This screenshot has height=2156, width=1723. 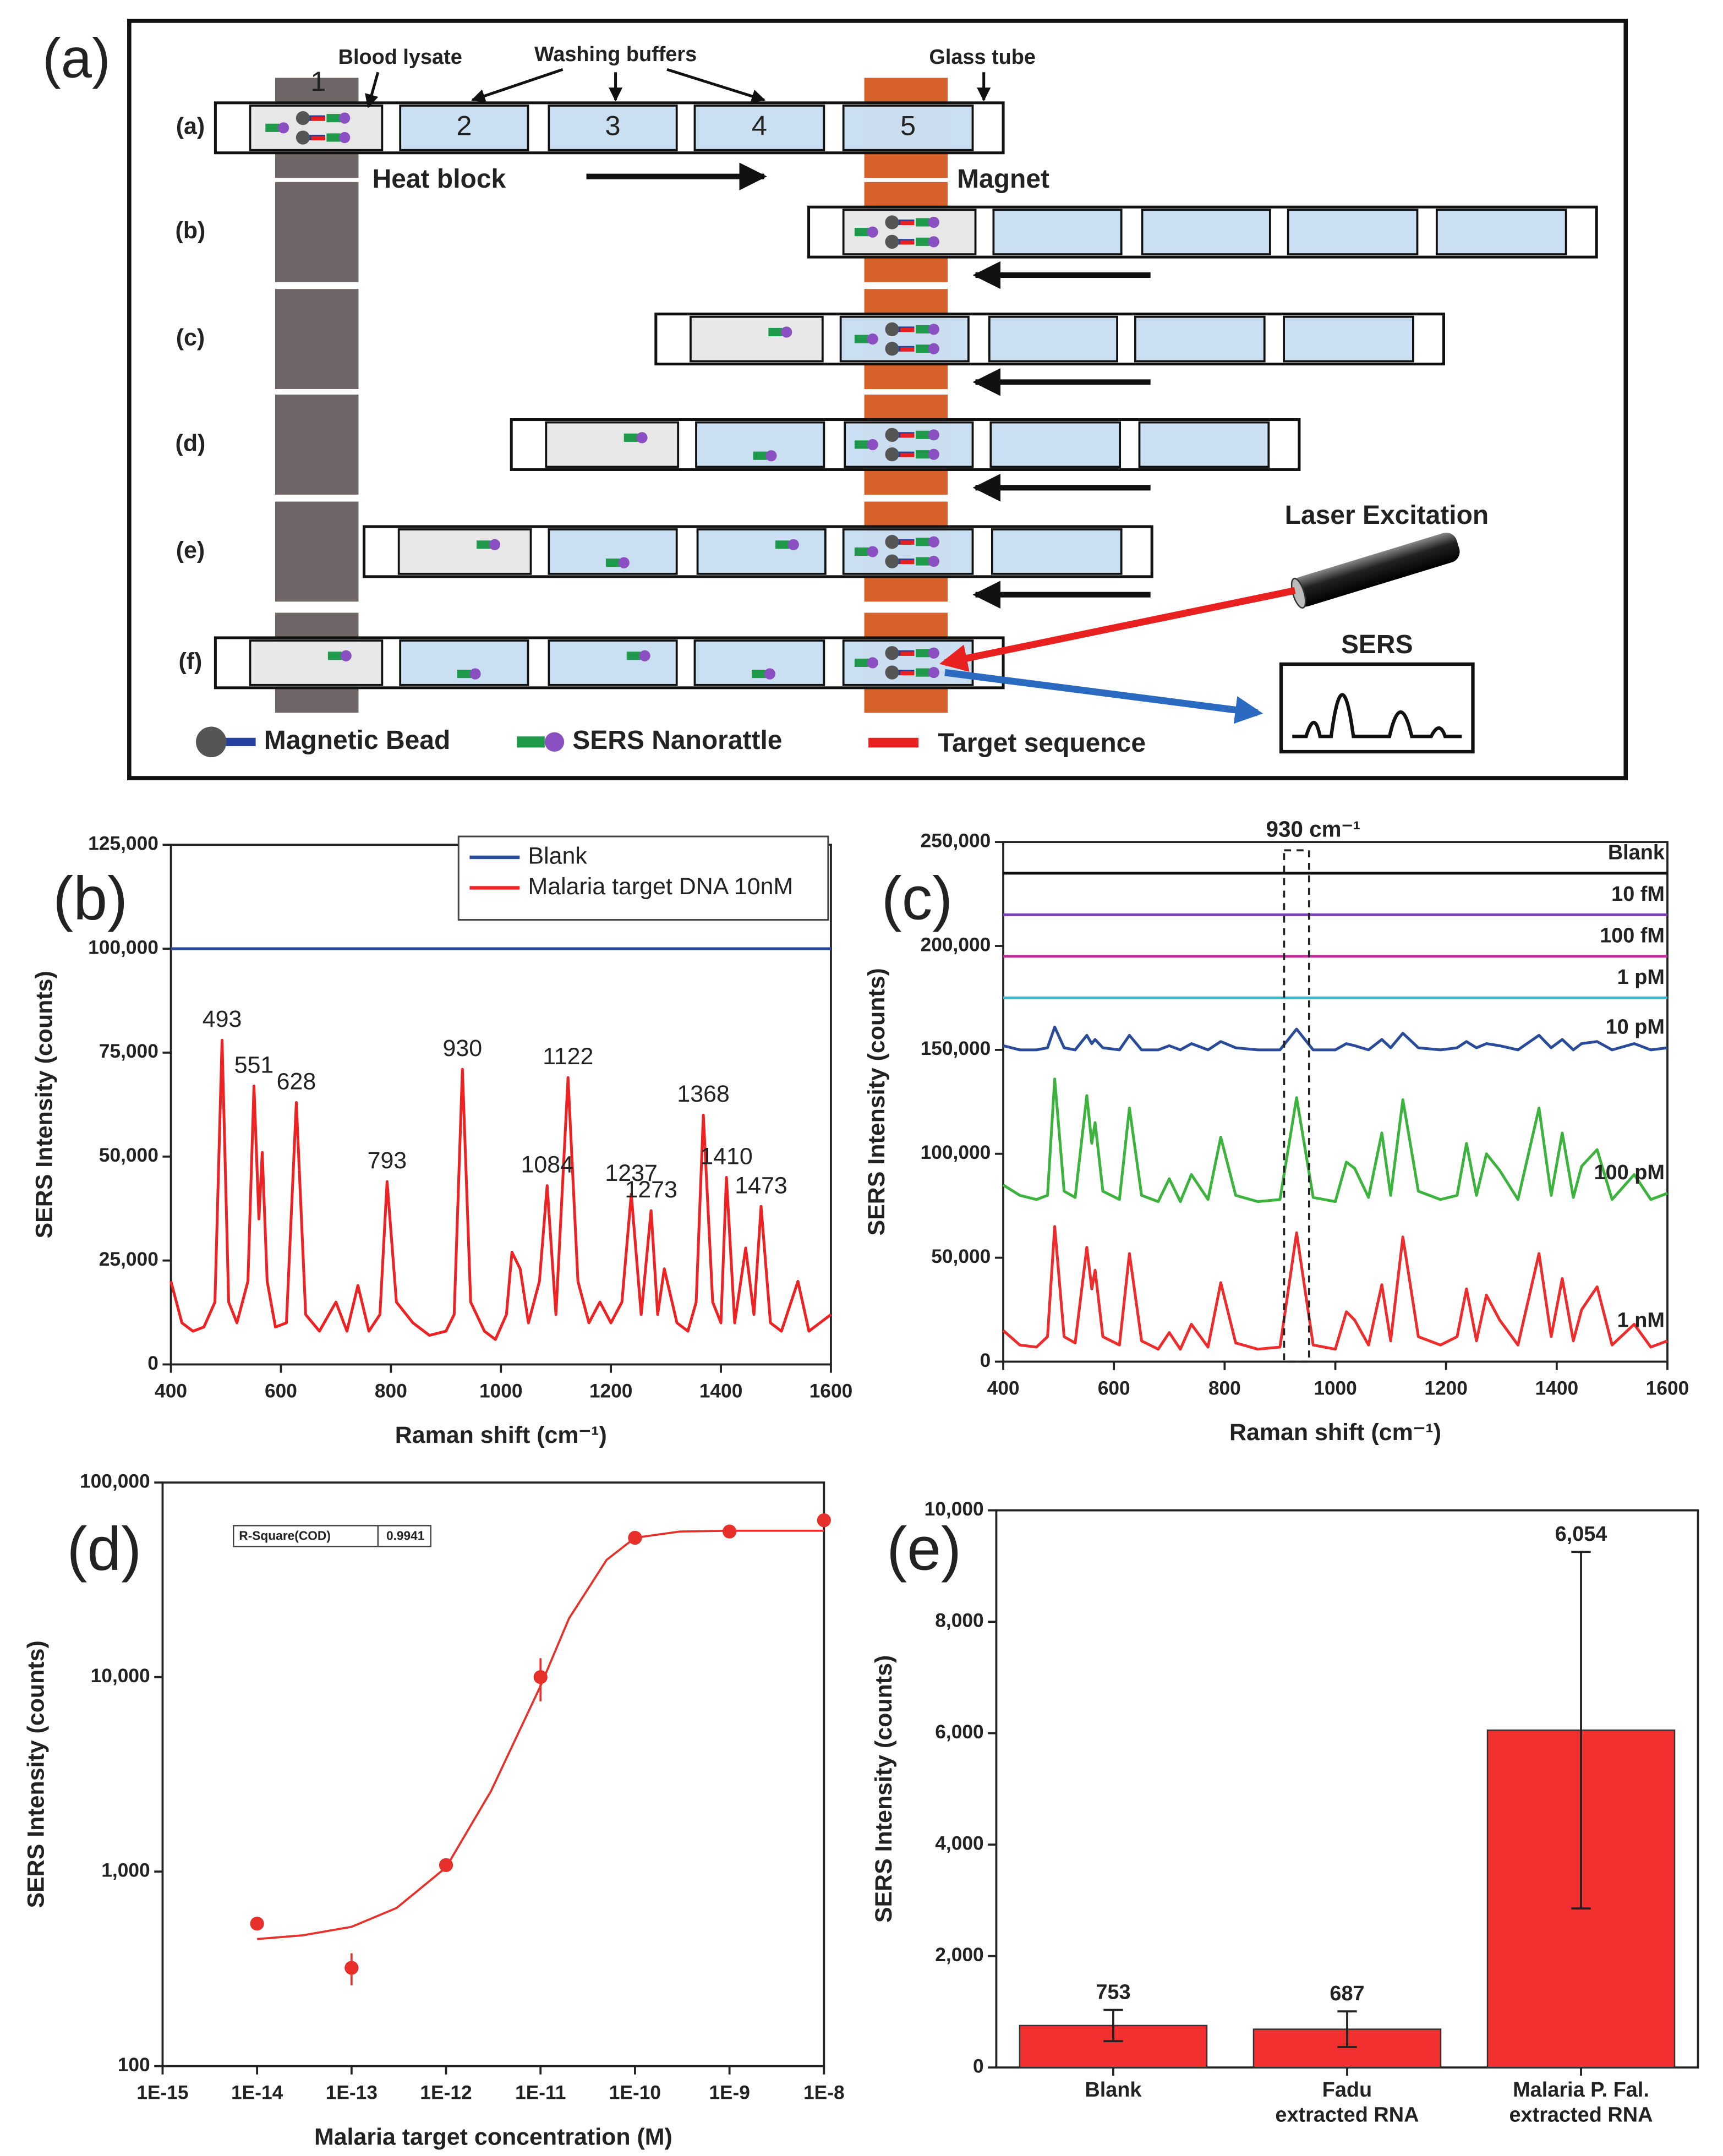 I want to click on series-label: 1 nM, so click(x=1641, y=1321).